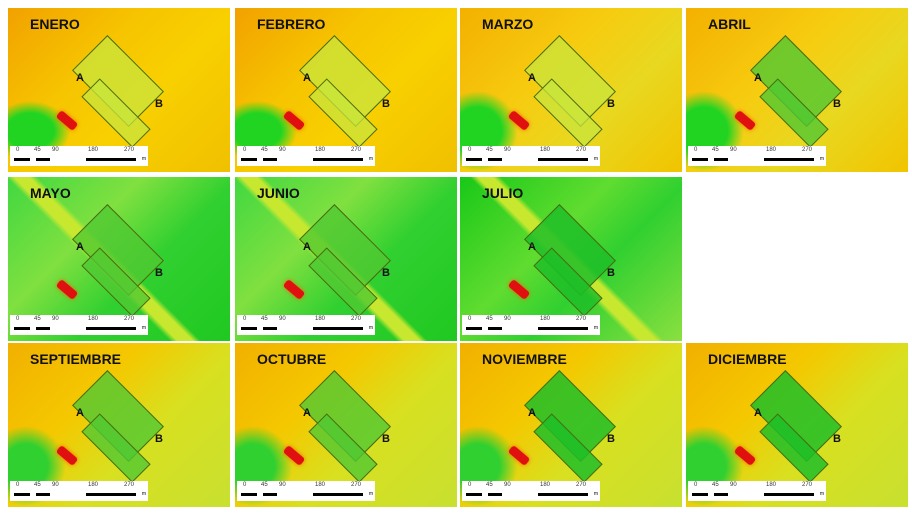 The height and width of the screenshot is (515, 912). Describe the element at coordinates (76, 359) in the screenshot. I see `panel-title: SEPTIEMBRE` at that location.